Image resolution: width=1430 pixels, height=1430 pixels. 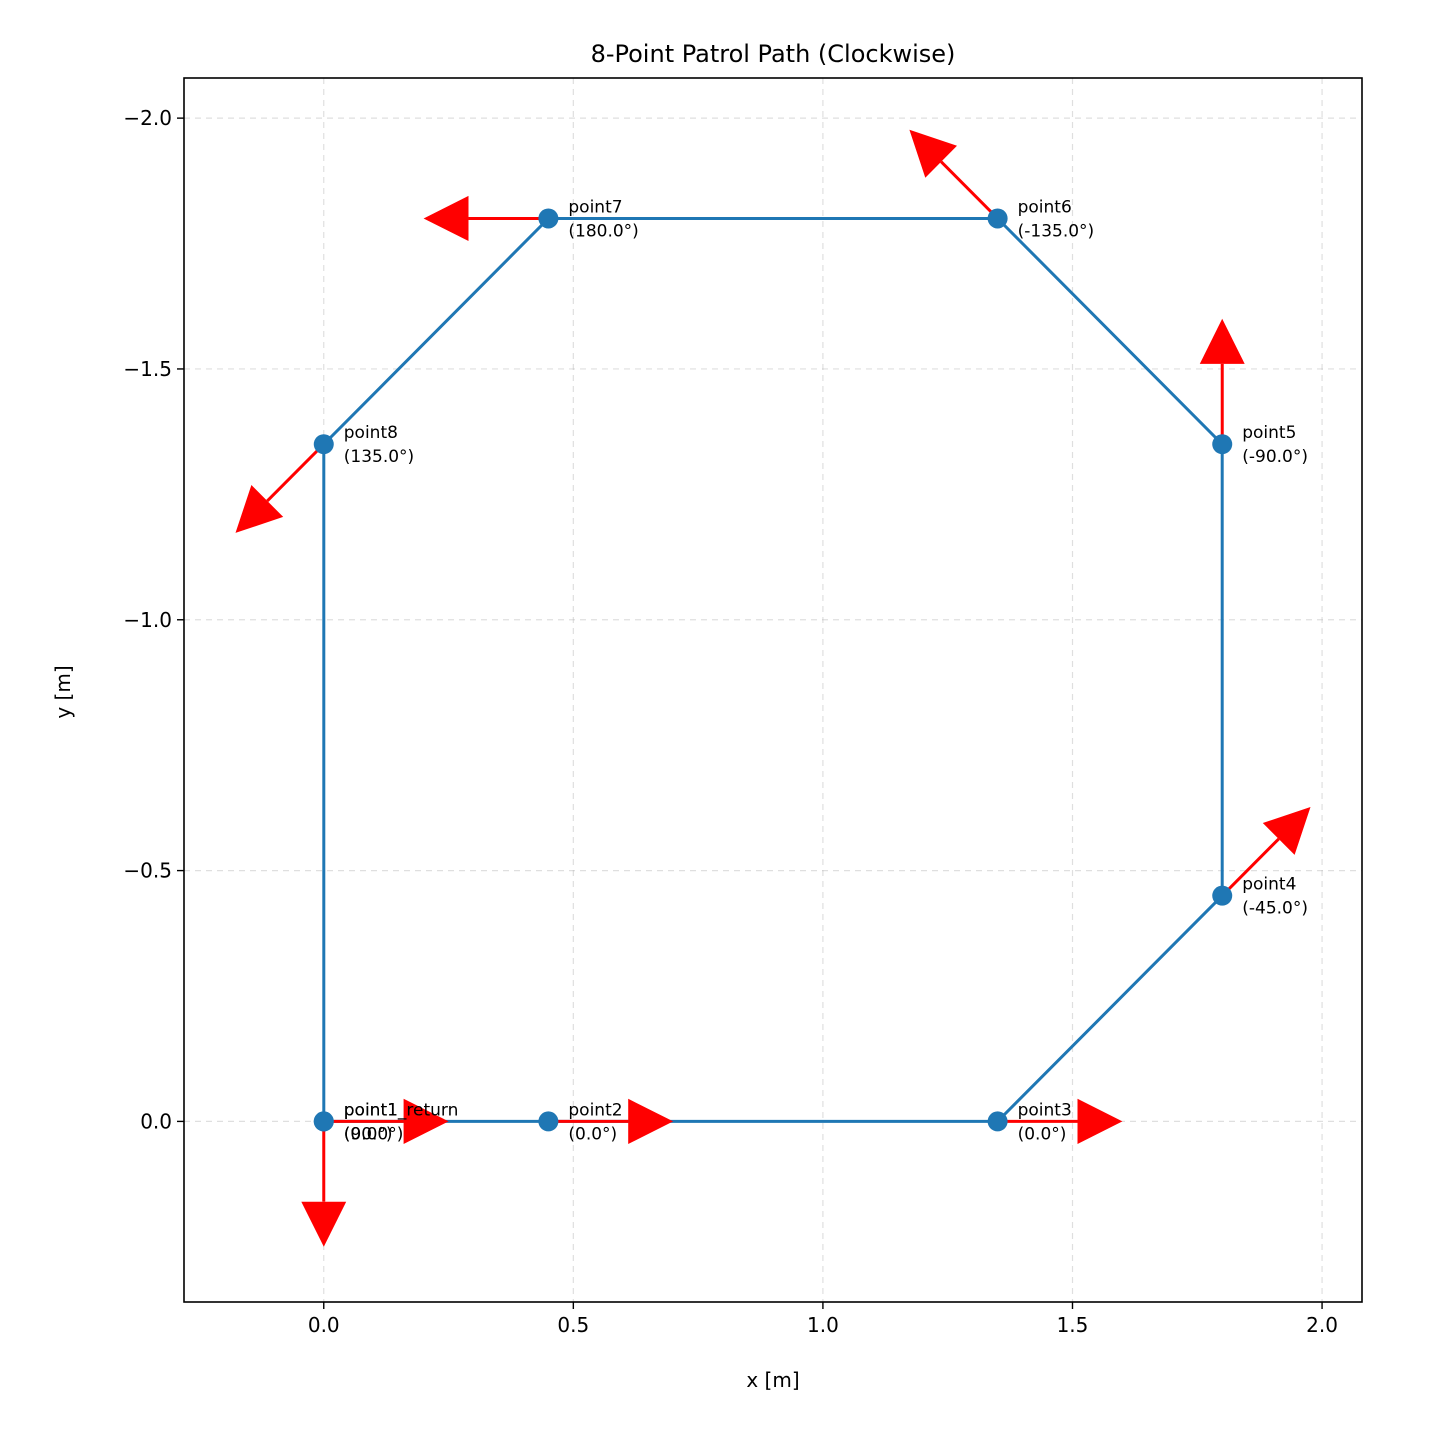 What do you see at coordinates (1269, 885) in the screenshot?
I see `waypoint-name-label: point4` at bounding box center [1269, 885].